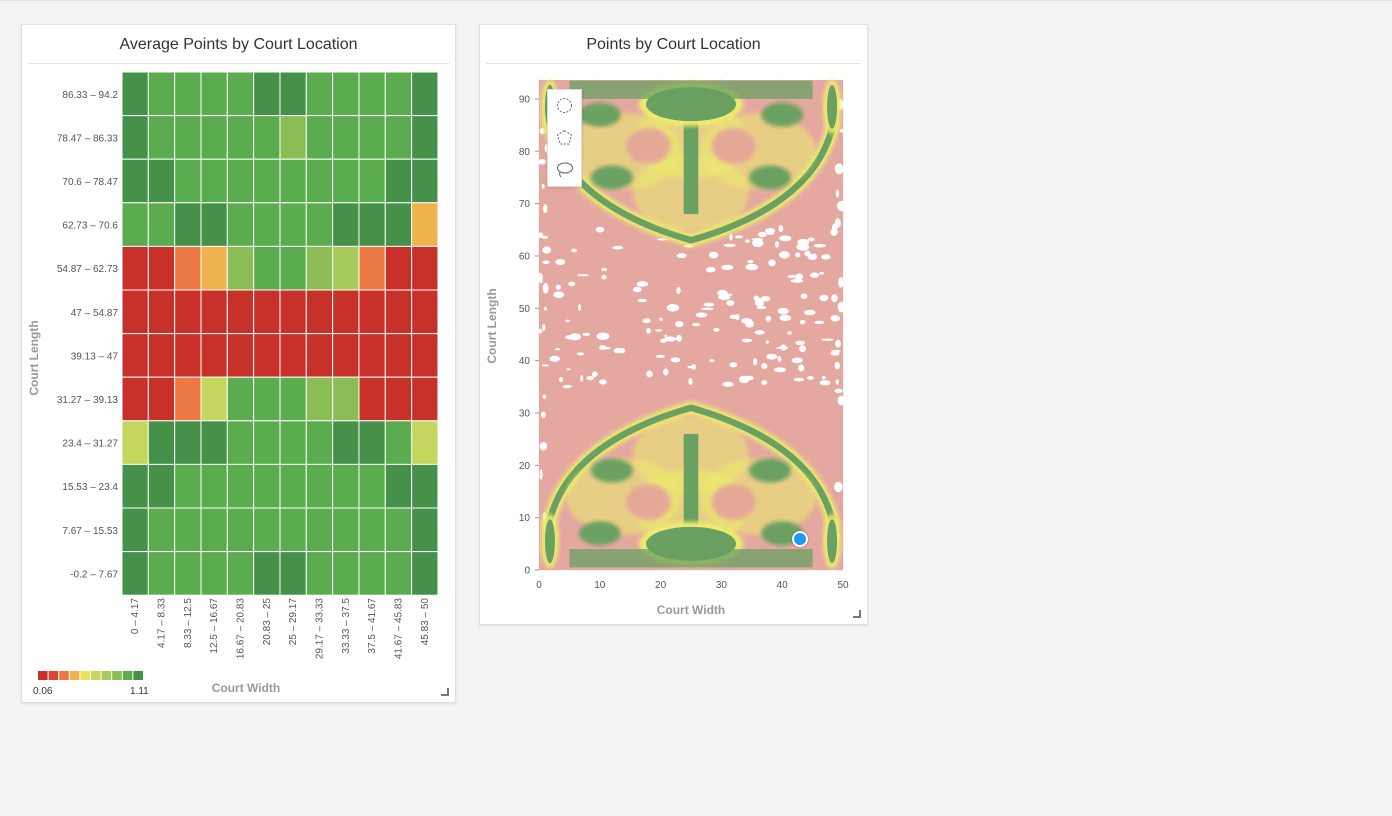 This screenshot has height=816, width=1392. I want to click on circle-select-icon, so click(564, 105).